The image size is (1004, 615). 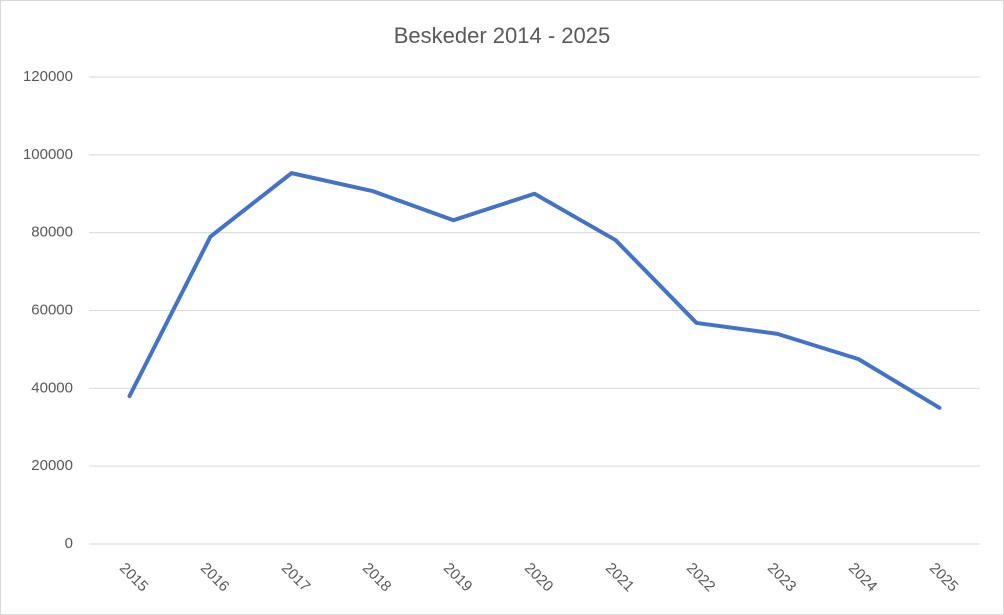 What do you see at coordinates (48, 76) in the screenshot?
I see `y-tick-label: 120000` at bounding box center [48, 76].